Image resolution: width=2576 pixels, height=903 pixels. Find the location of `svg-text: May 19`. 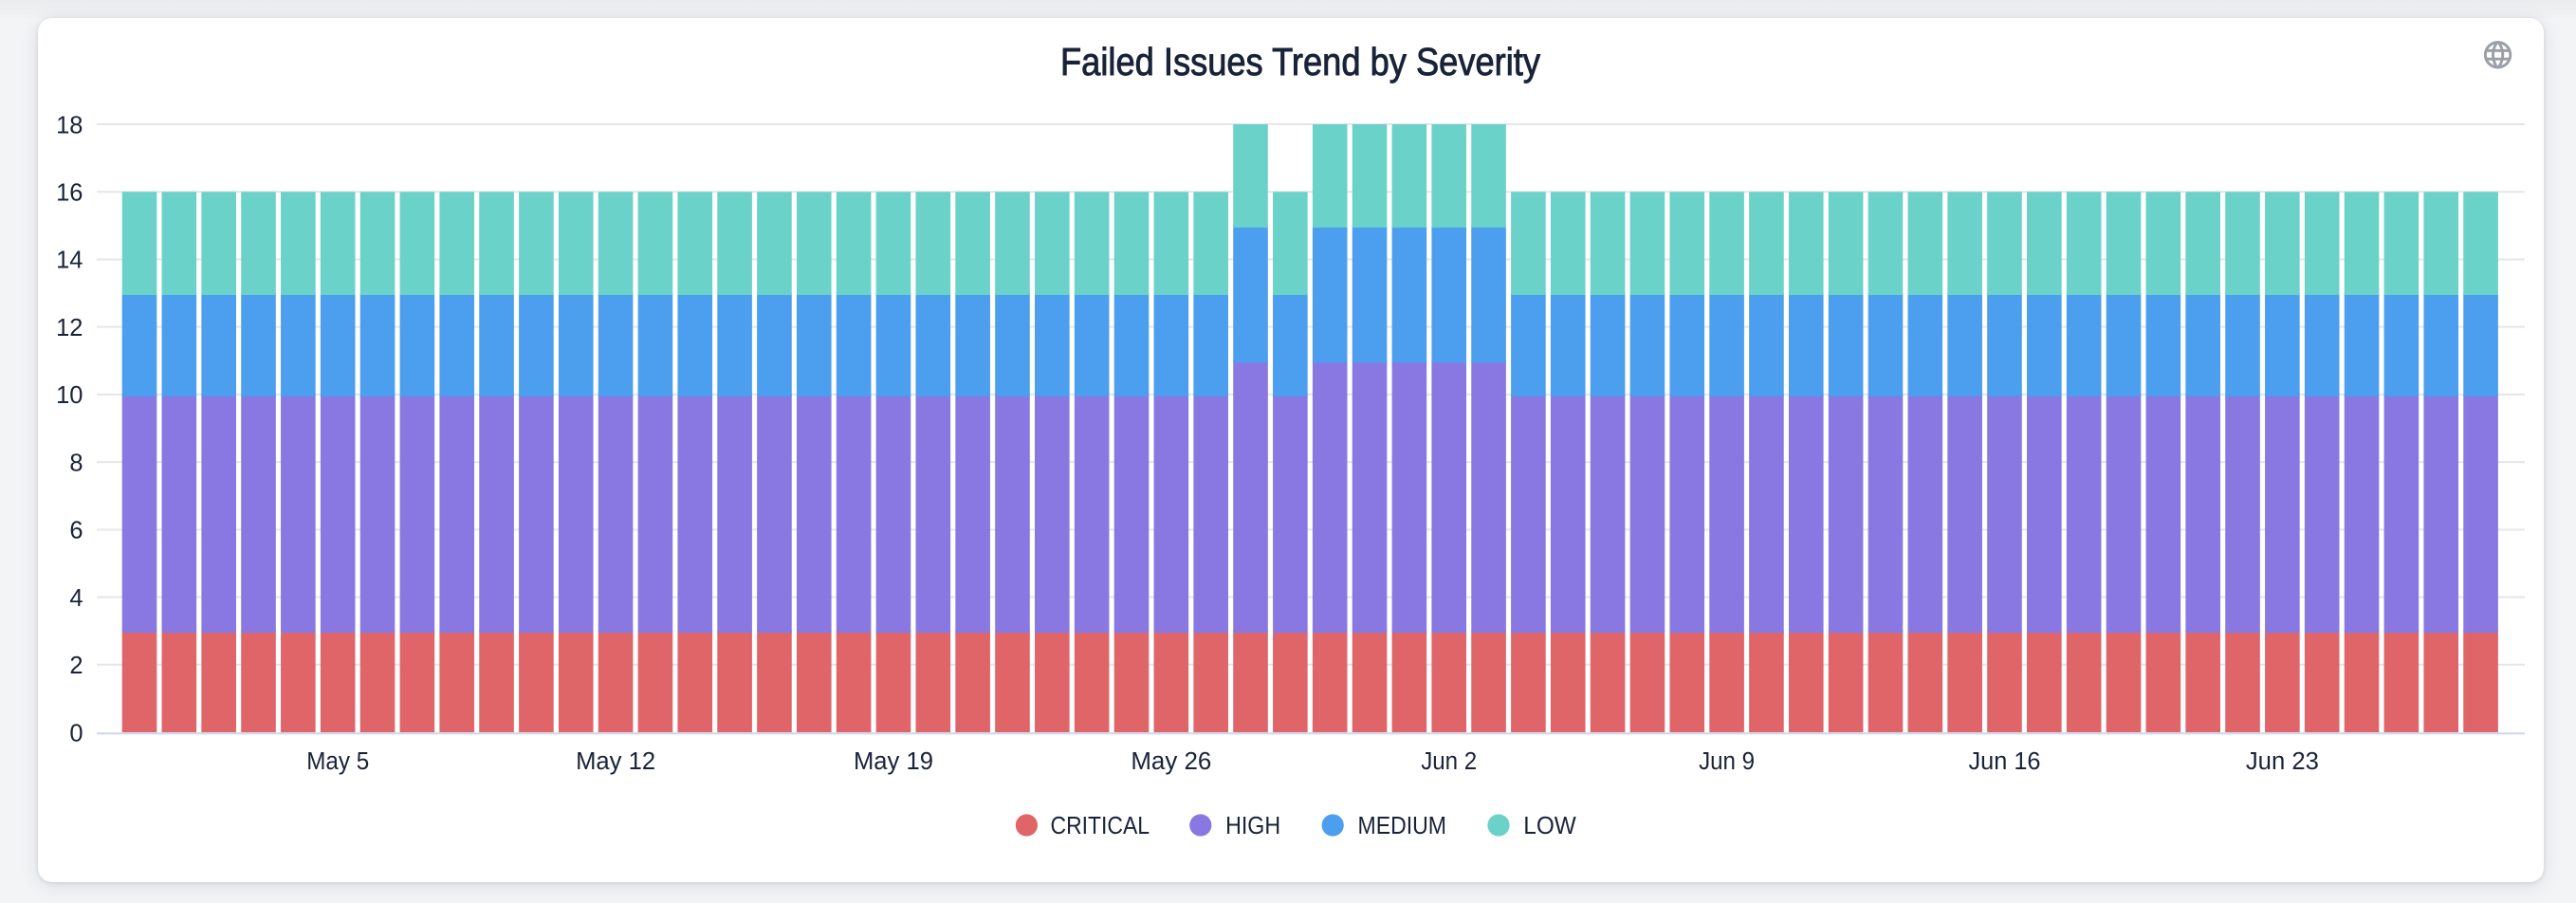

svg-text: May 19 is located at coordinates (893, 761).